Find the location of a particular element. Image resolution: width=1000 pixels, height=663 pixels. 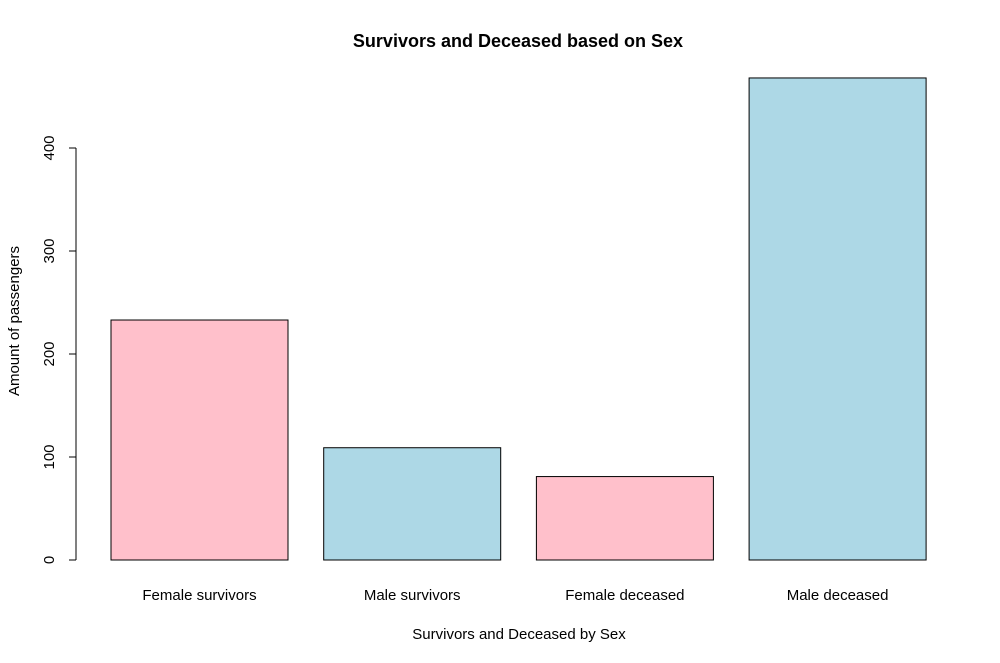

y-axis-label: Amount of passengers is located at coordinates (14, 321).